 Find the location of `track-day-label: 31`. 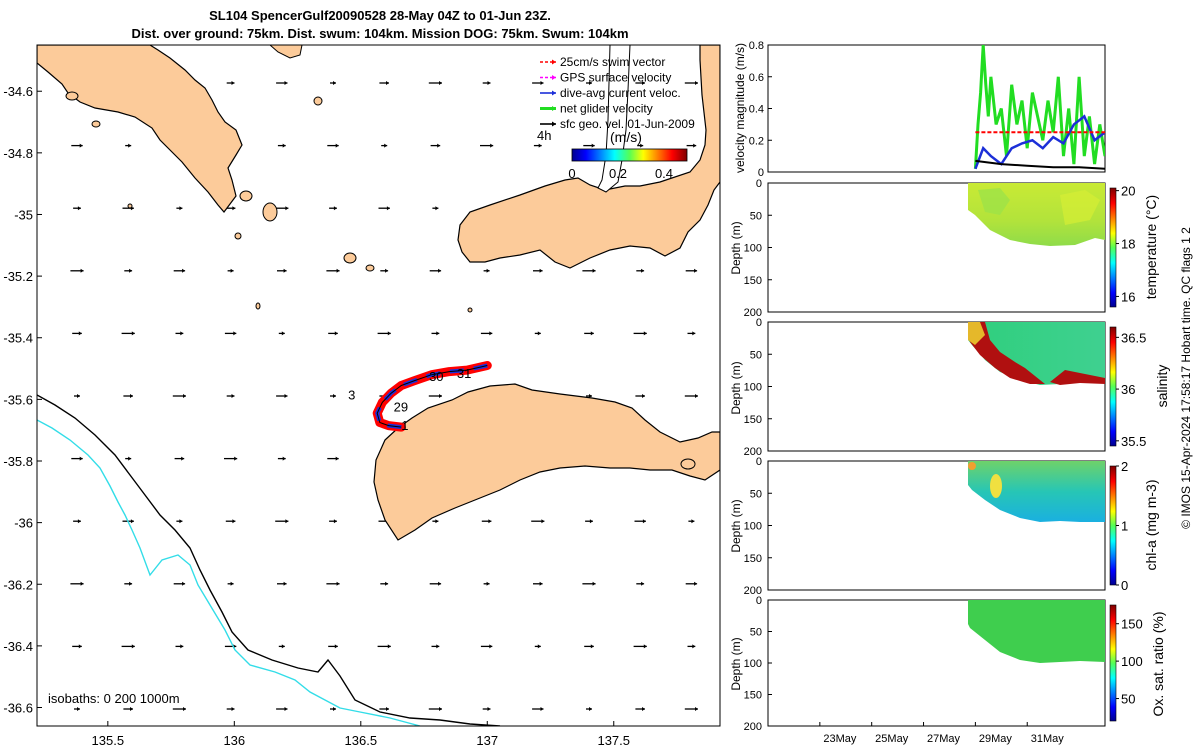

track-day-label: 31 is located at coordinates (464, 373).